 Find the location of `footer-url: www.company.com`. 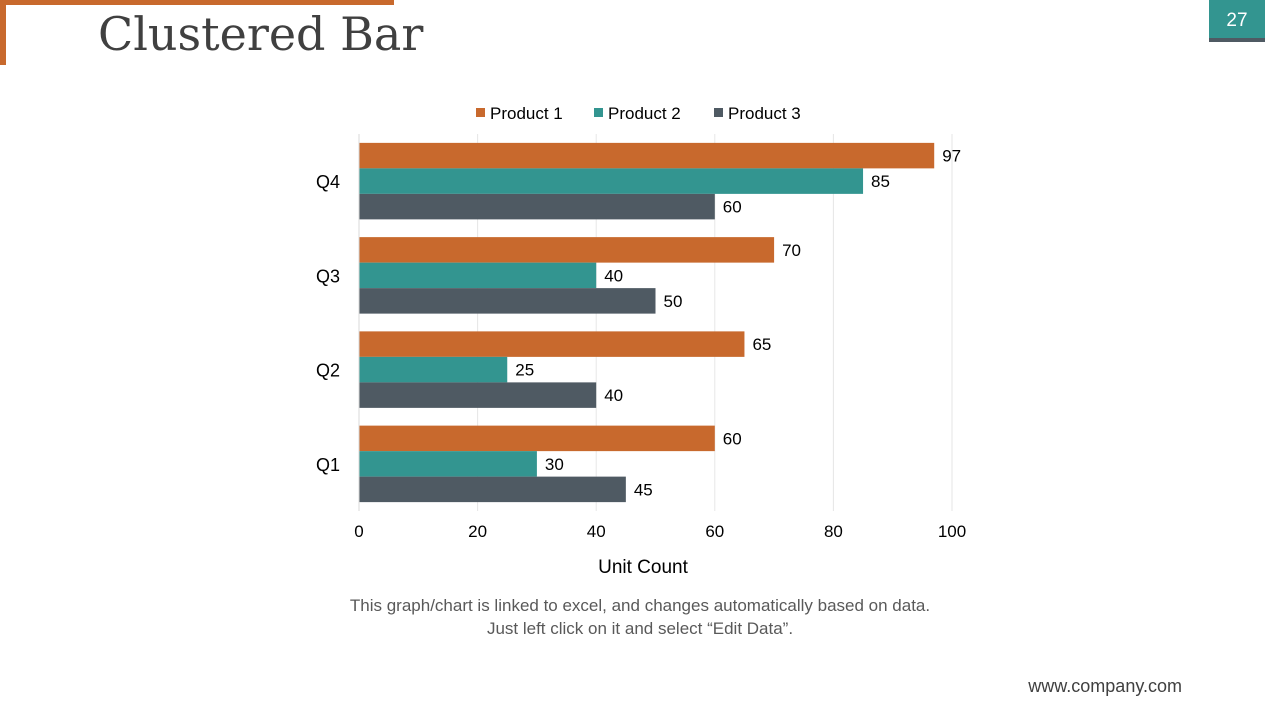

footer-url: www.company.com is located at coordinates (1105, 686).